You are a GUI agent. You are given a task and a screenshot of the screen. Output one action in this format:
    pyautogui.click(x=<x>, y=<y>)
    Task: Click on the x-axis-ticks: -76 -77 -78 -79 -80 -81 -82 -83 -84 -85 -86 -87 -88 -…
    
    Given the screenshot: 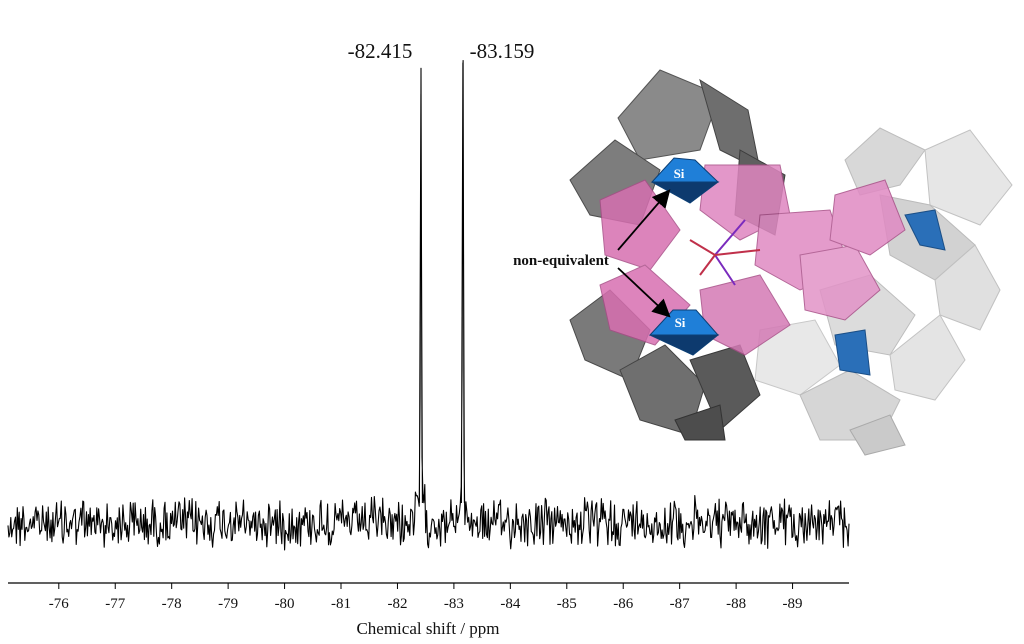 What is the action you would take?
    pyautogui.click(x=426, y=597)
    